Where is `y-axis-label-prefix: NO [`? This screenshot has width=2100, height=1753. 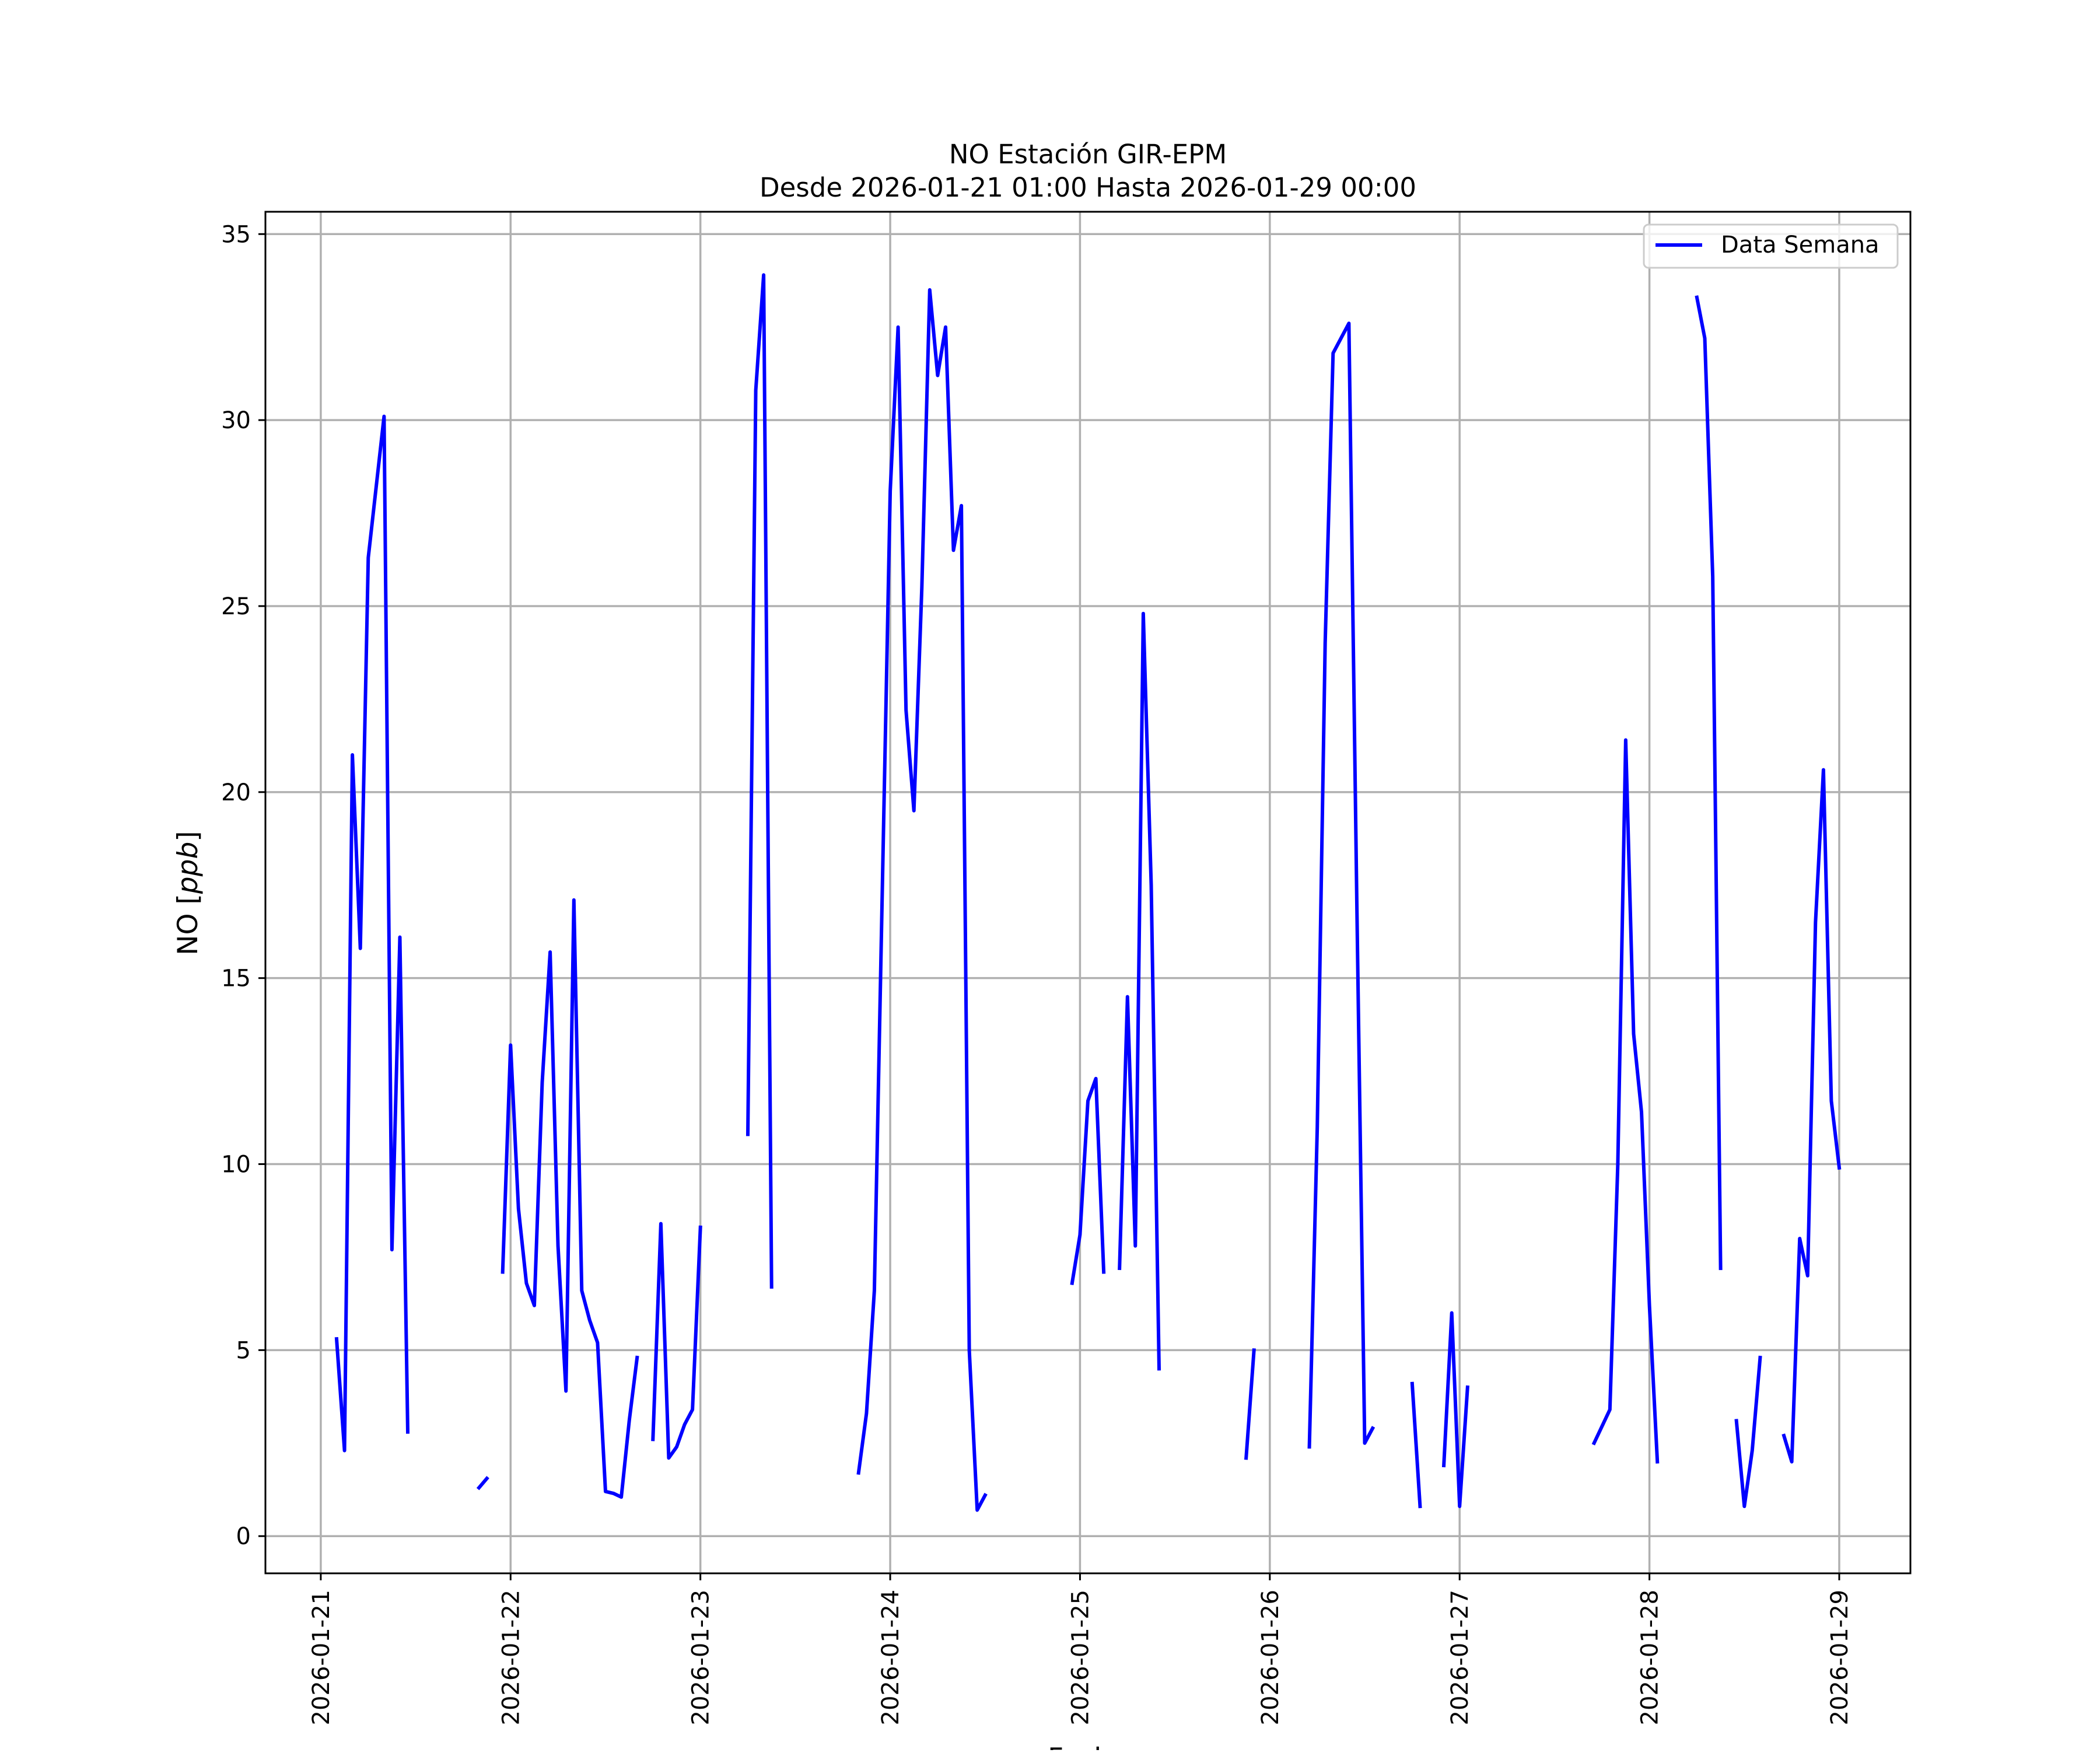 y-axis-label-prefix: NO [ is located at coordinates (188, 924).